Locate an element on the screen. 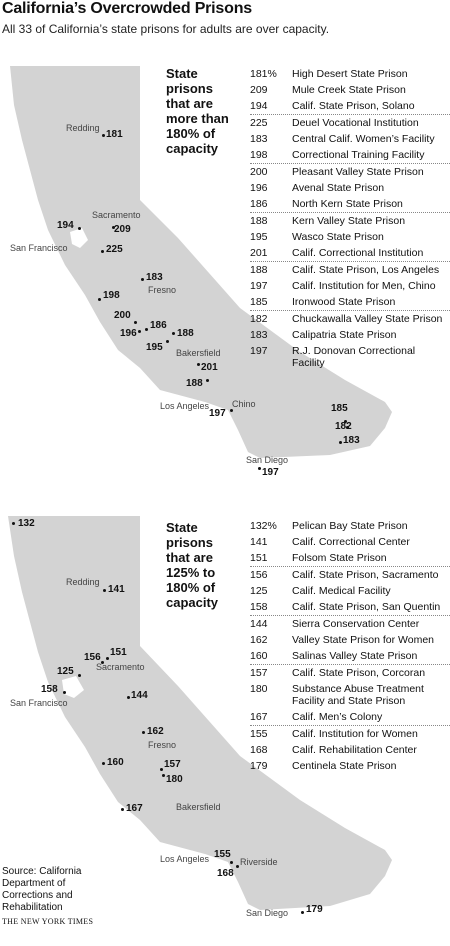 This screenshot has width=450, height=946. prison-name: Central Calif. Women’s Facility is located at coordinates (363, 139).